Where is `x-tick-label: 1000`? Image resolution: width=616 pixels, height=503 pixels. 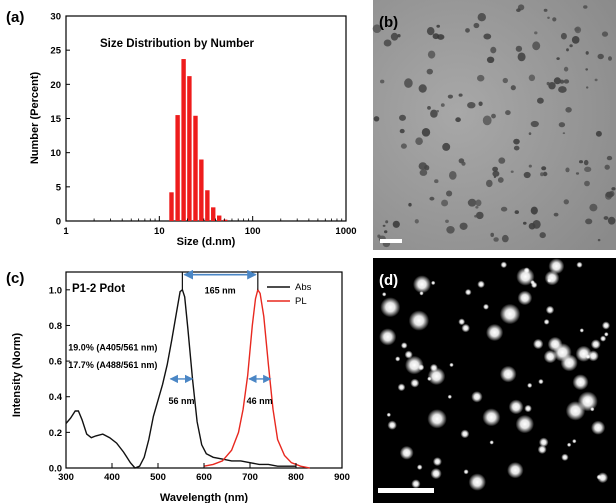 x-tick-label: 1000 is located at coordinates (345, 231).